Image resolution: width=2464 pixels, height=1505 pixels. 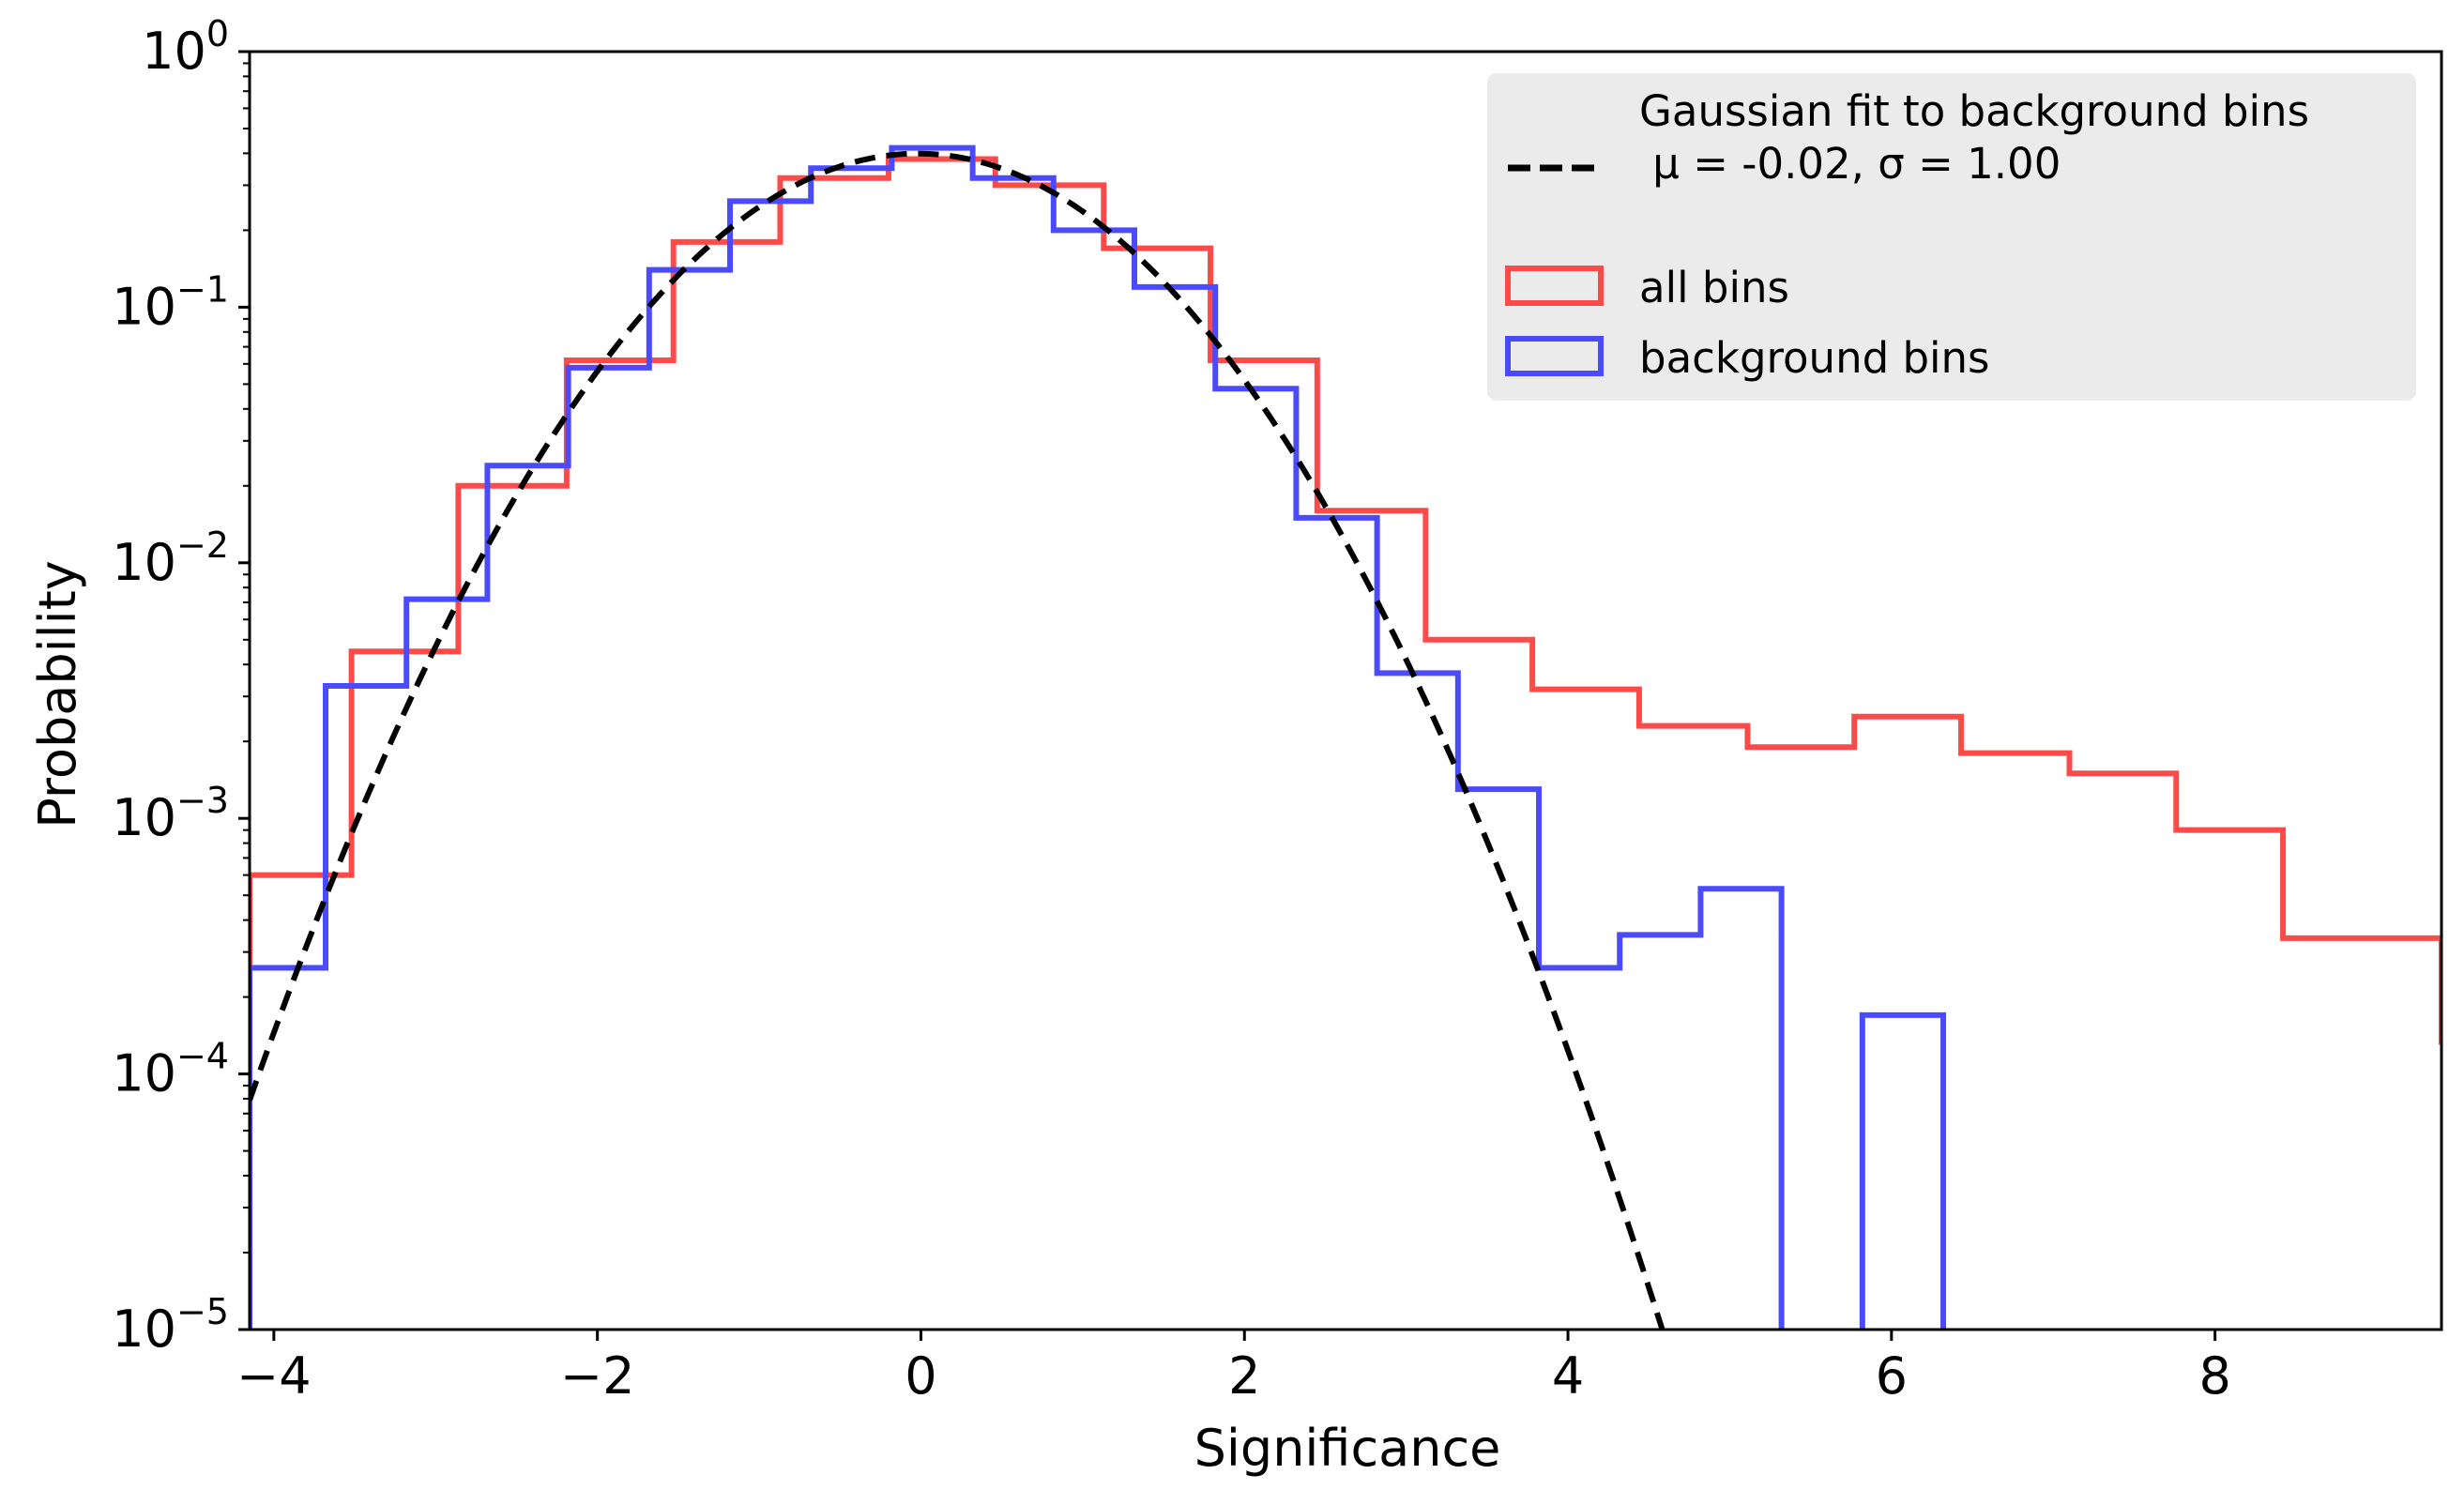 I want to click on legend-fit-label-line1: Gaussian fit to background bins, so click(x=1974, y=111).